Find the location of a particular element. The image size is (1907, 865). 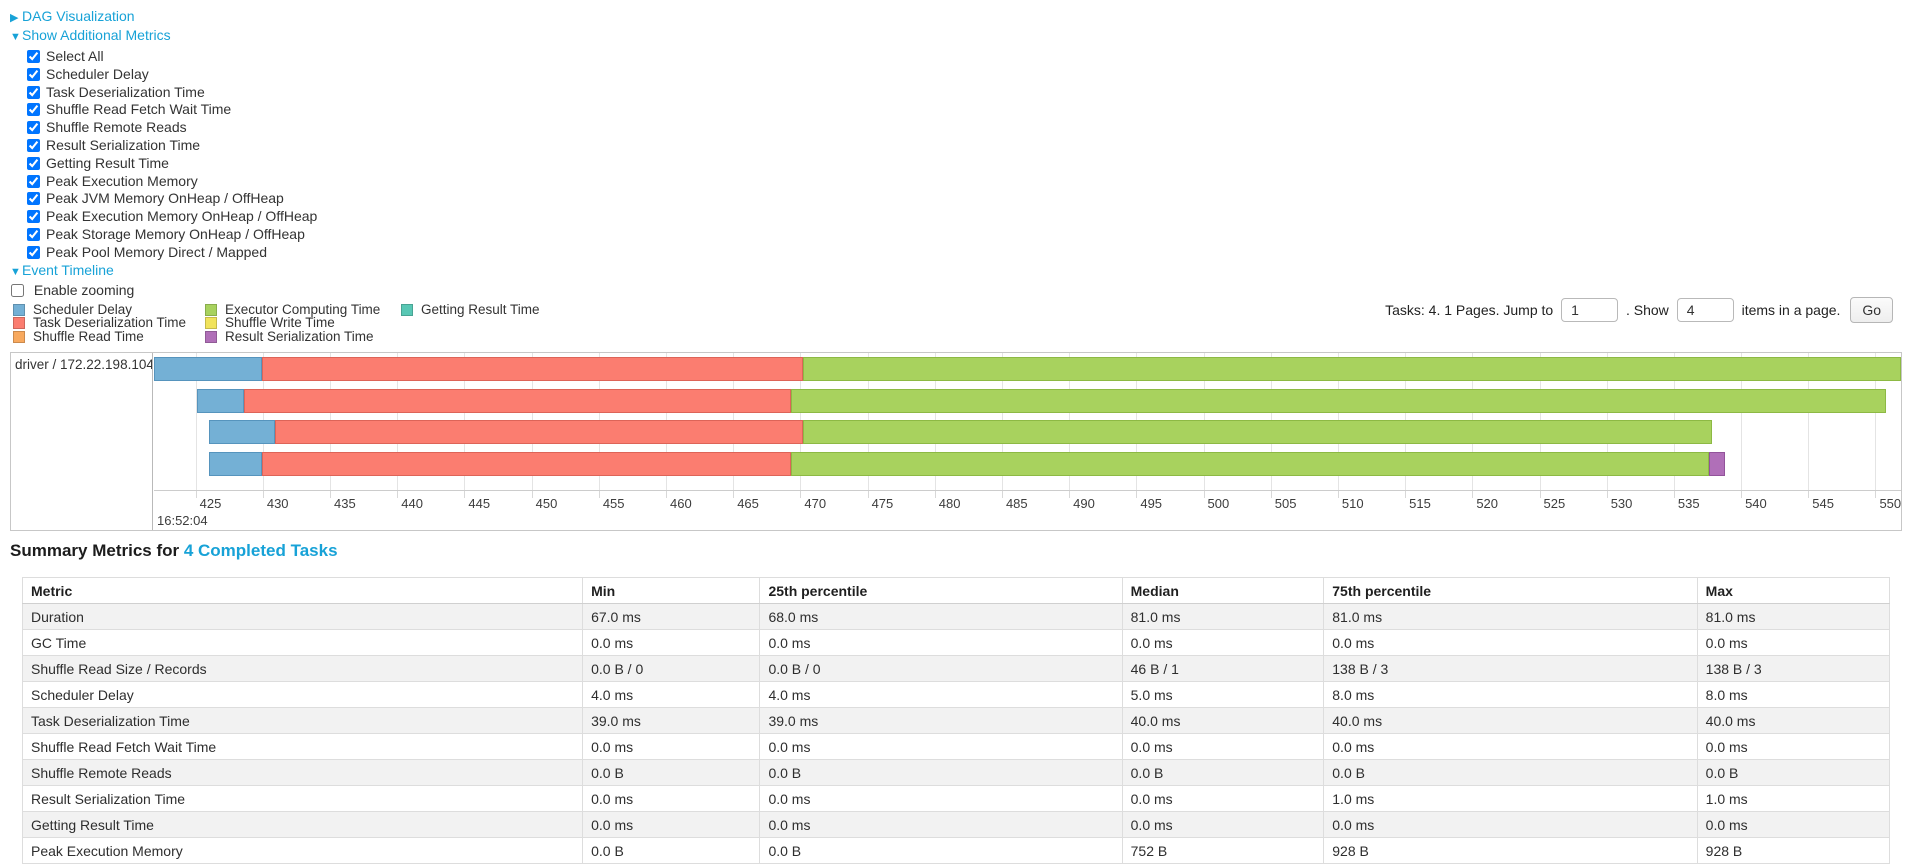

checkbox-select-all is located at coordinates (33, 56).